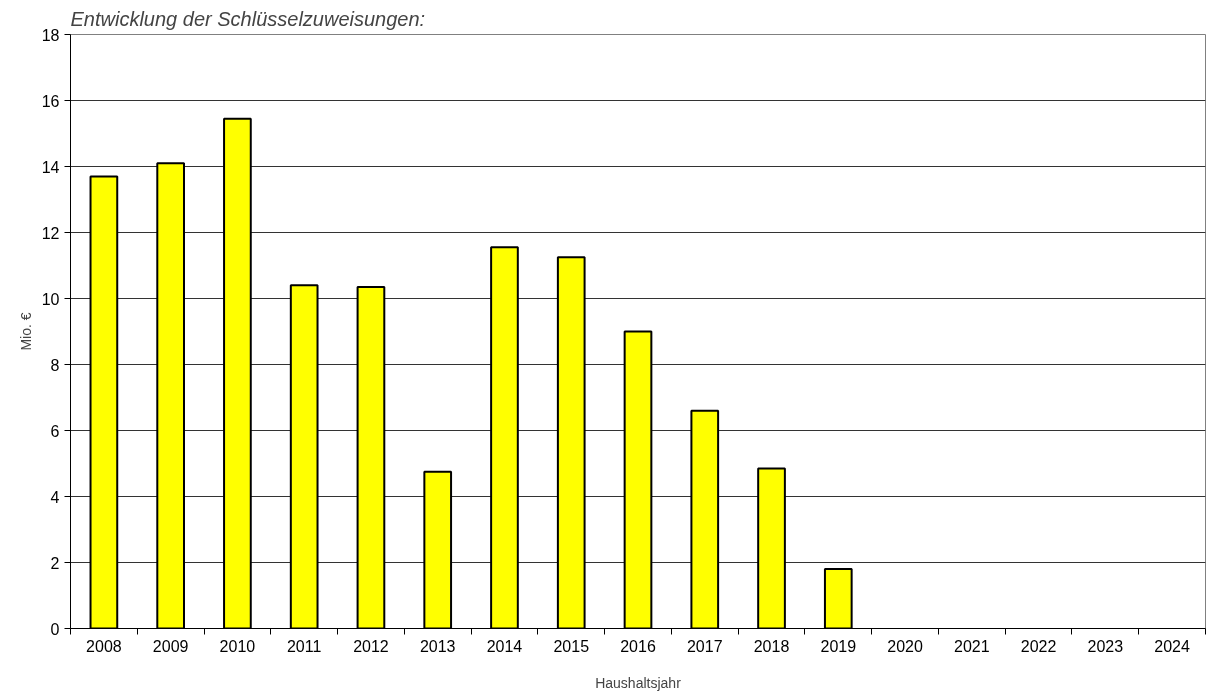 The height and width of the screenshot is (693, 1219). What do you see at coordinates (55, 563) in the screenshot?
I see `y-tick-label: 2` at bounding box center [55, 563].